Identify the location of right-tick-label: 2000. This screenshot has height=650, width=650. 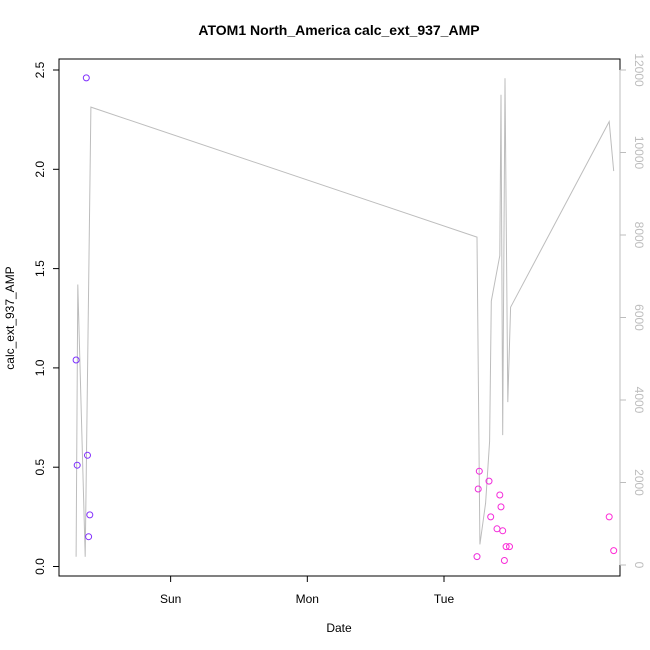
(639, 482).